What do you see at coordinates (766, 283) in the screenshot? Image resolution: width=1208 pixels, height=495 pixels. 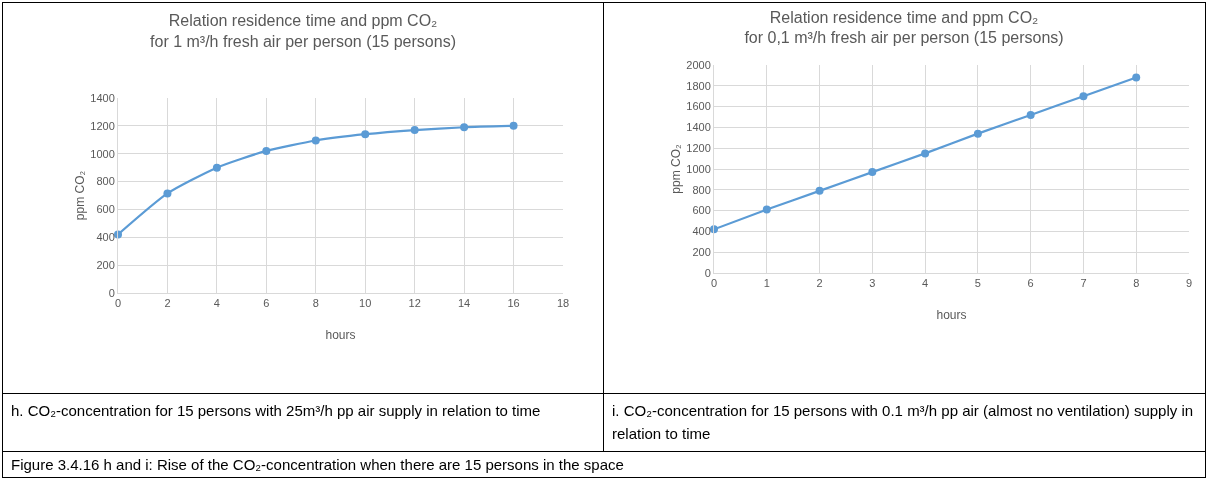 I see `x-tick-label: 1` at bounding box center [766, 283].